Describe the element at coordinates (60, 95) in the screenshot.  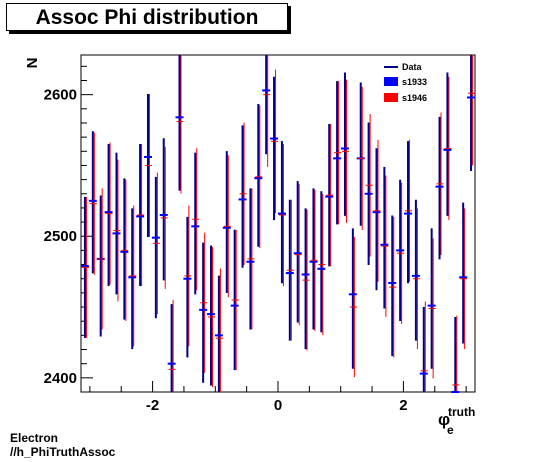
I see `y-tick-label: 2600` at that location.